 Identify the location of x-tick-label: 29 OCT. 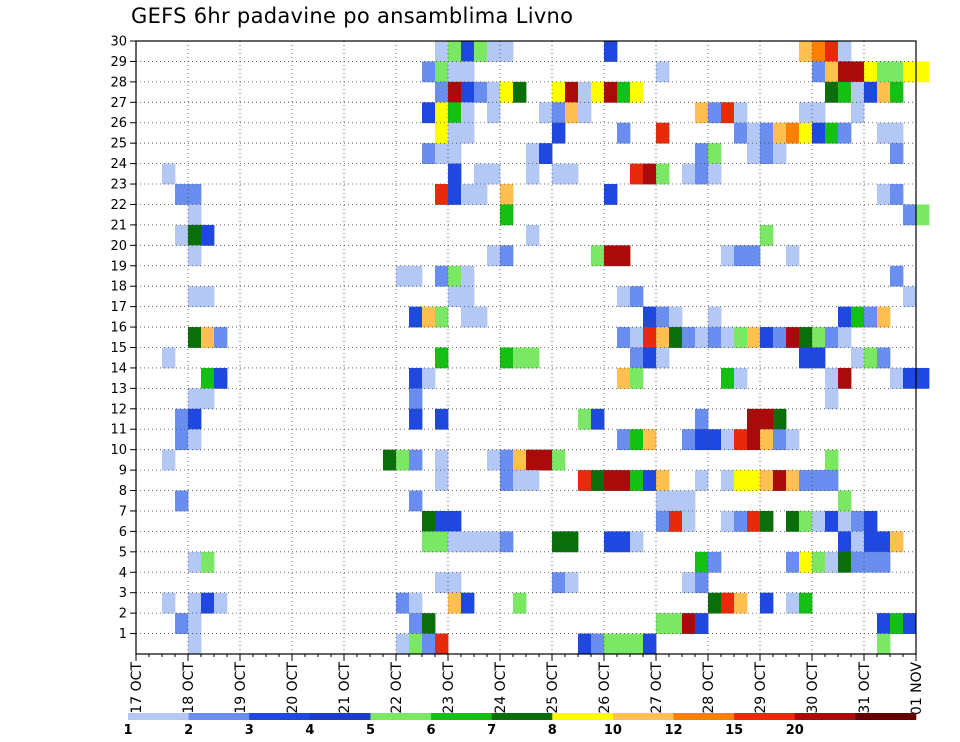
(761, 688).